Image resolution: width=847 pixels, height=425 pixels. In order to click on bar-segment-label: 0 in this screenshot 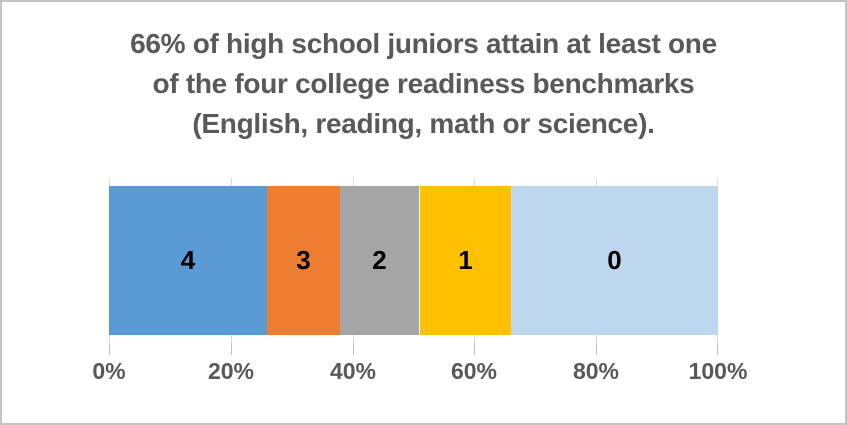, I will do `click(614, 260)`.